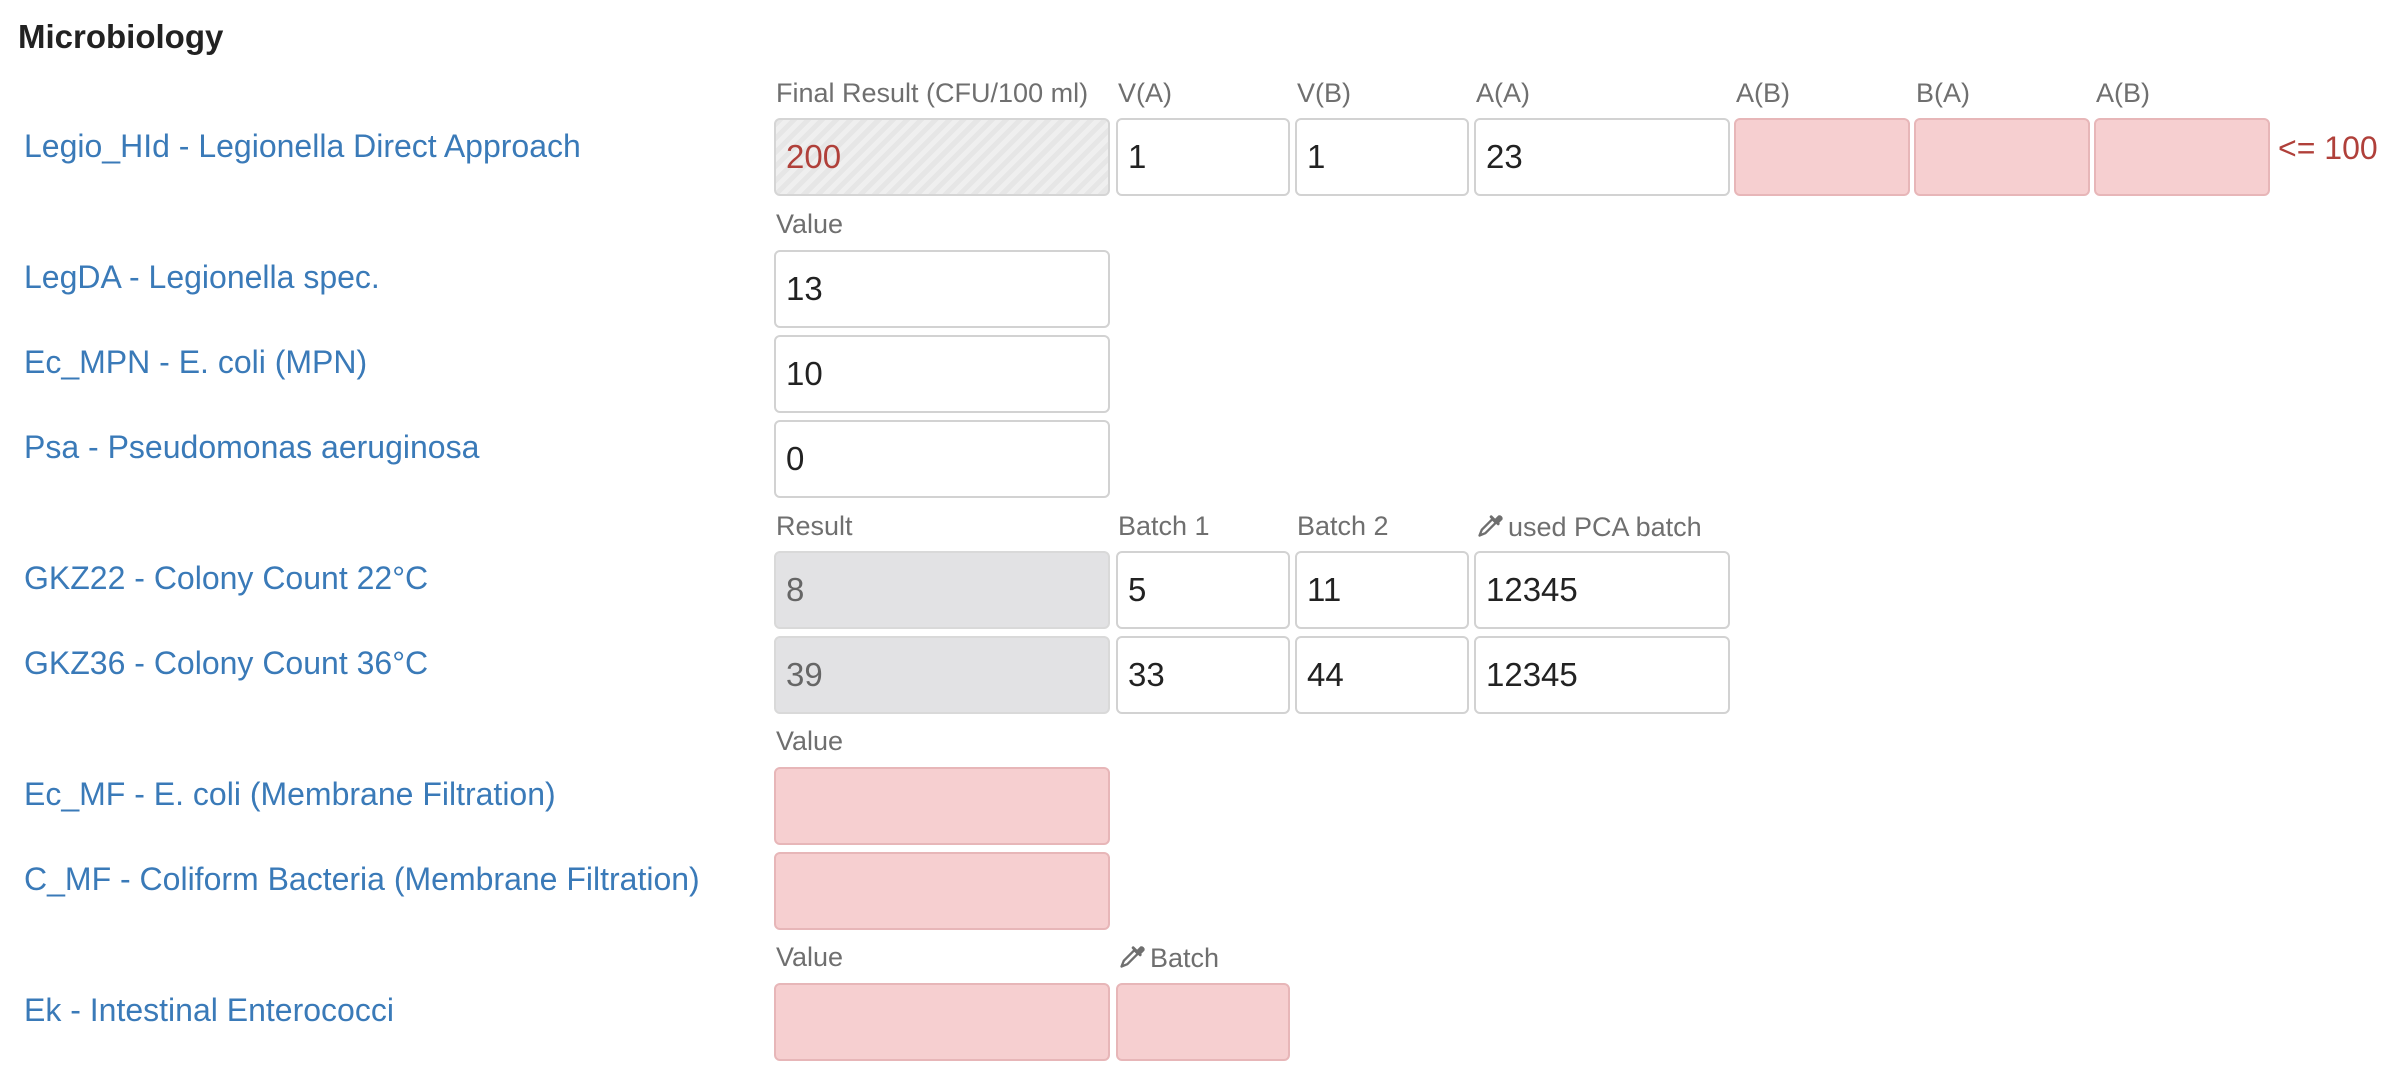  Describe the element at coordinates (1185, 958) in the screenshot. I see `ek-batch-label: Batch` at that location.